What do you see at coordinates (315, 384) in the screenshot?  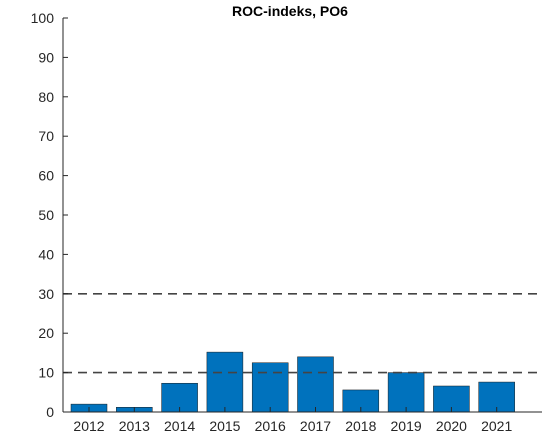 I see `bar-2017` at bounding box center [315, 384].